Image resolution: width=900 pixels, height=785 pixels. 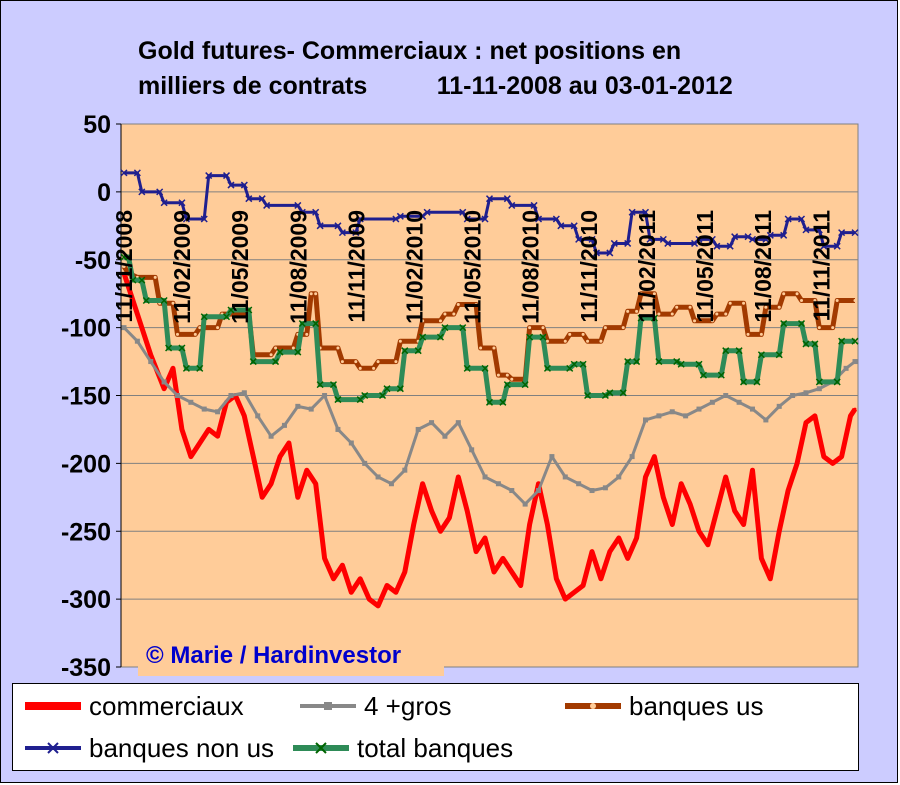 What do you see at coordinates (86, 329) in the screenshot?
I see `y-tick-label: -100` at bounding box center [86, 329].